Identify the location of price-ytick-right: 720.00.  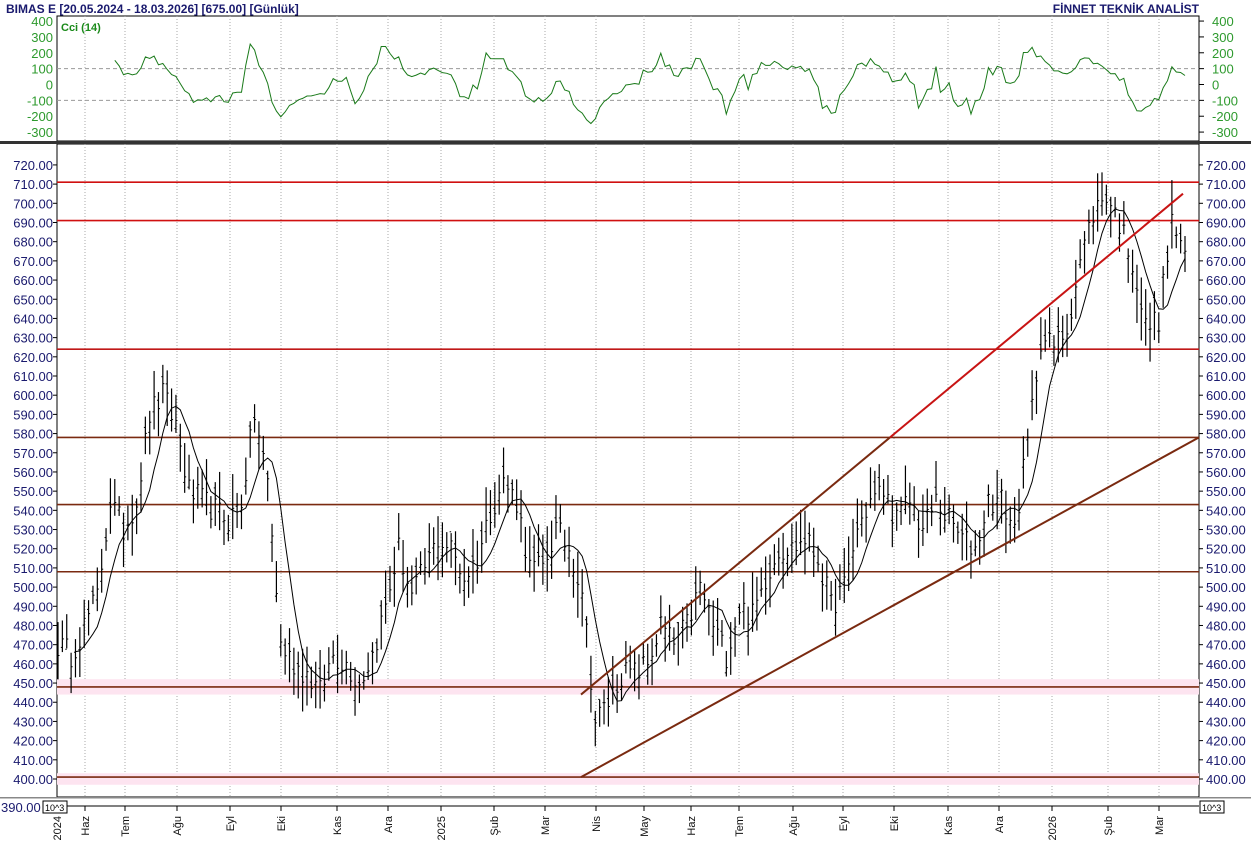
(1226, 165).